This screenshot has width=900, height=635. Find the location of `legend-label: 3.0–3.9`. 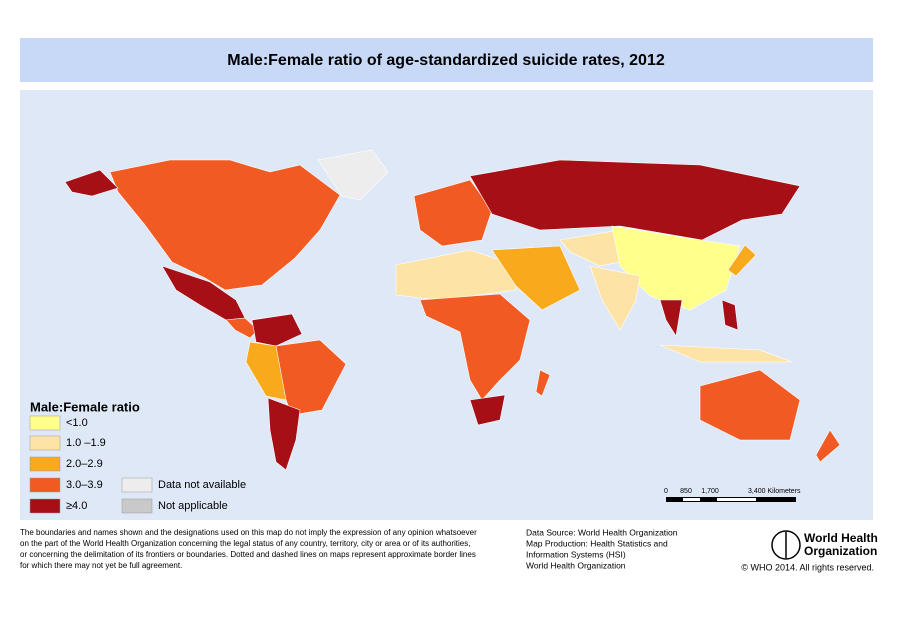

legend-label: 3.0–3.9 is located at coordinates (84, 485).